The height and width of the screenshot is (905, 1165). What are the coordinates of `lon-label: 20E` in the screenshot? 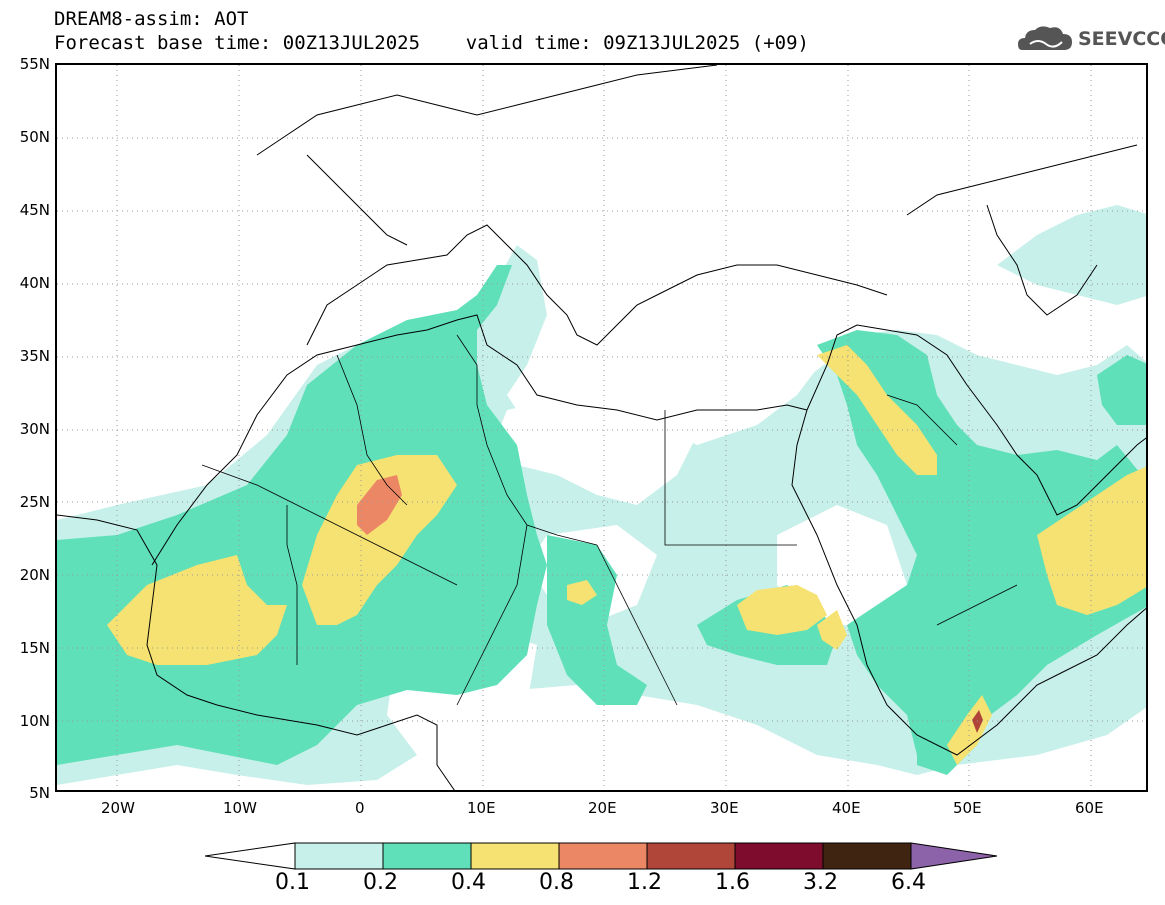 It's located at (602, 808).